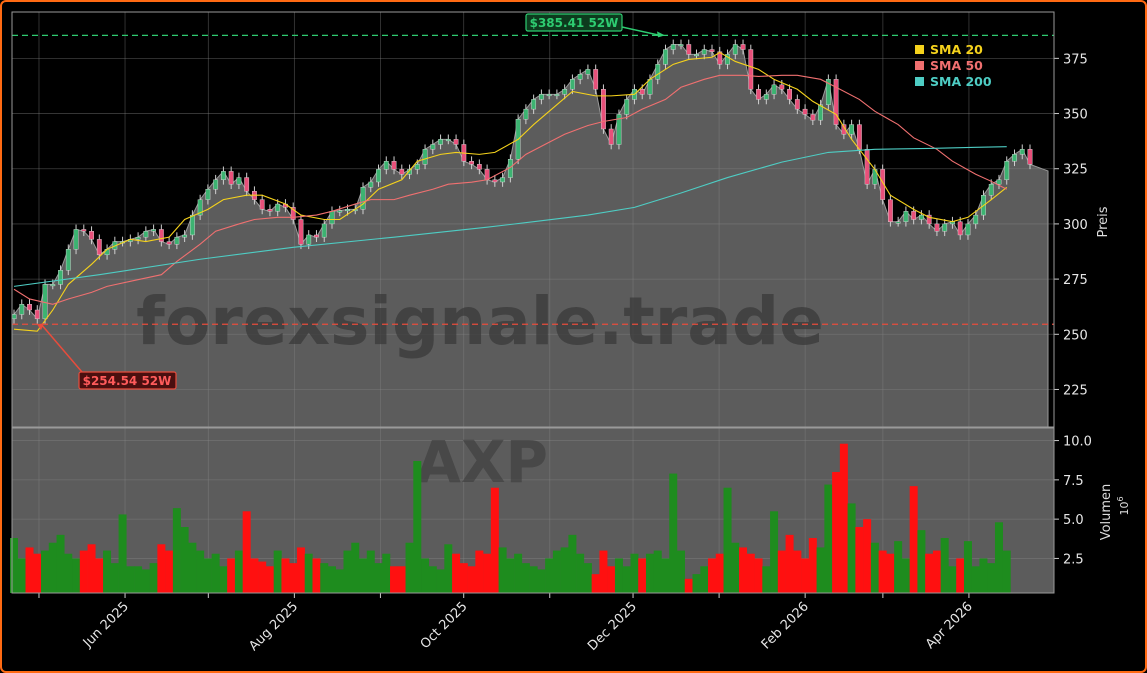  Describe the element at coordinates (949, 625) in the screenshot. I see `x-tick-label: Apr 2026` at that location.